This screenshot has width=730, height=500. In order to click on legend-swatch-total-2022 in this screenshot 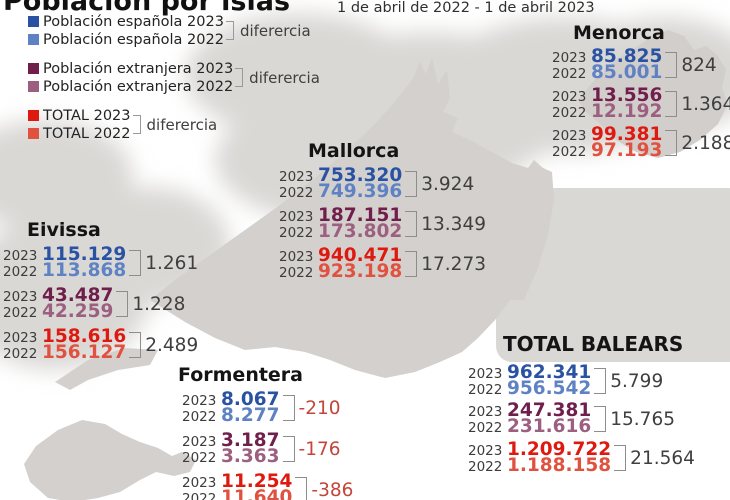, I will do `click(33, 133)`.